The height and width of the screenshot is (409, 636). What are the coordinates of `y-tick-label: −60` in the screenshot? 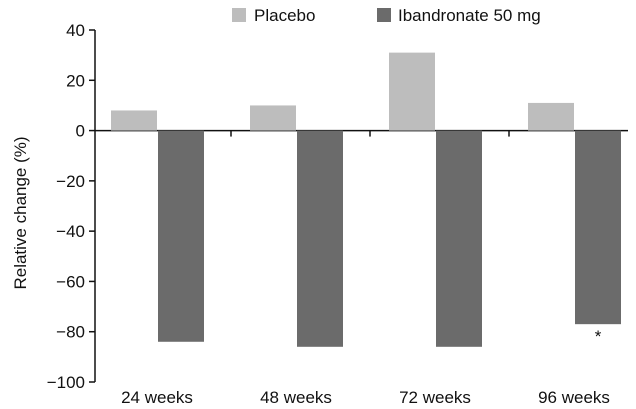 It's located at (70, 281).